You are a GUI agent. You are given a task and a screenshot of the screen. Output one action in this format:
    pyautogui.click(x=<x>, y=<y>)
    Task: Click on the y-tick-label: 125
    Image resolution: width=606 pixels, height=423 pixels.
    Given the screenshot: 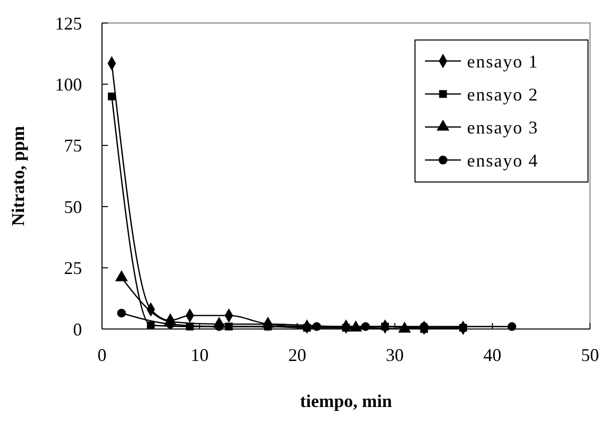 What is the action you would take?
    pyautogui.click(x=68, y=23)
    